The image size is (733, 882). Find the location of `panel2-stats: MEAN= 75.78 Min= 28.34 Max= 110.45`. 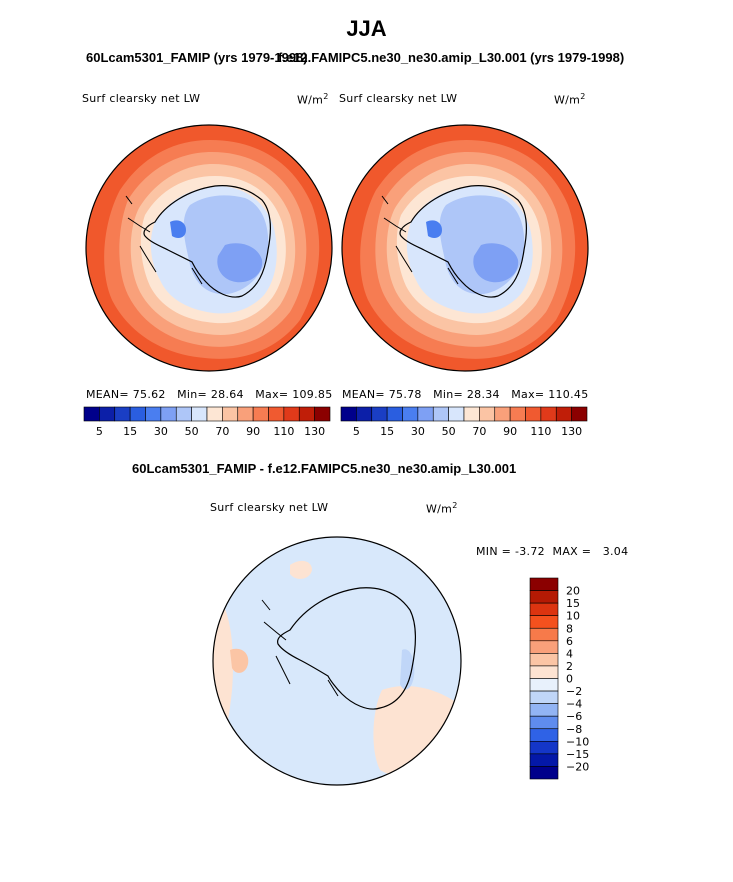

panel2-stats: MEAN= 75.78 Min= 28.34 Max= 110.45 is located at coordinates (465, 394).